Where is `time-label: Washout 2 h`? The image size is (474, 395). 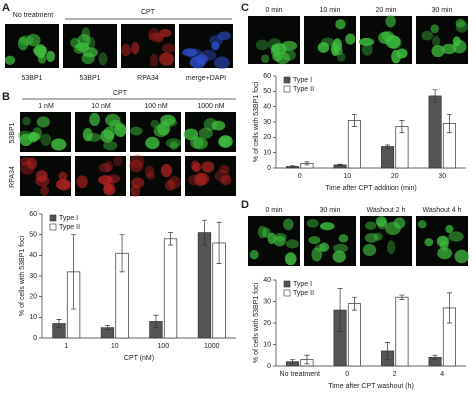
time-label: Washout 2 h is located at coordinates (385, 210).